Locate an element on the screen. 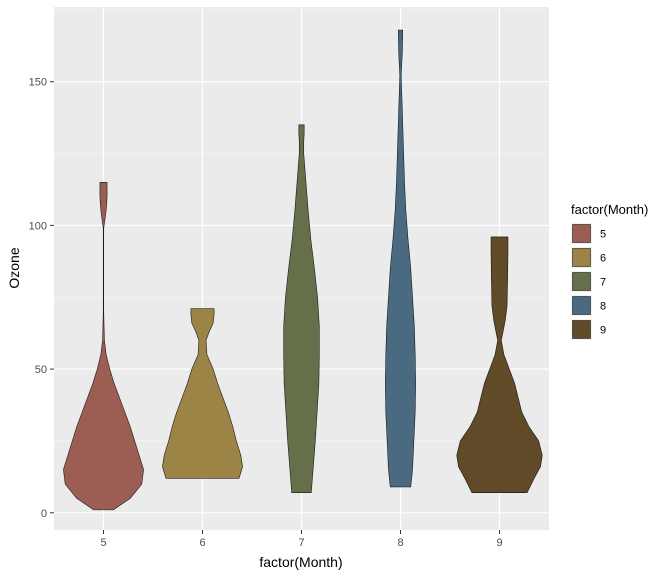 Image resolution: width=672 pixels, height=576 pixels. y-axis-title: Ozone is located at coordinates (14, 267).